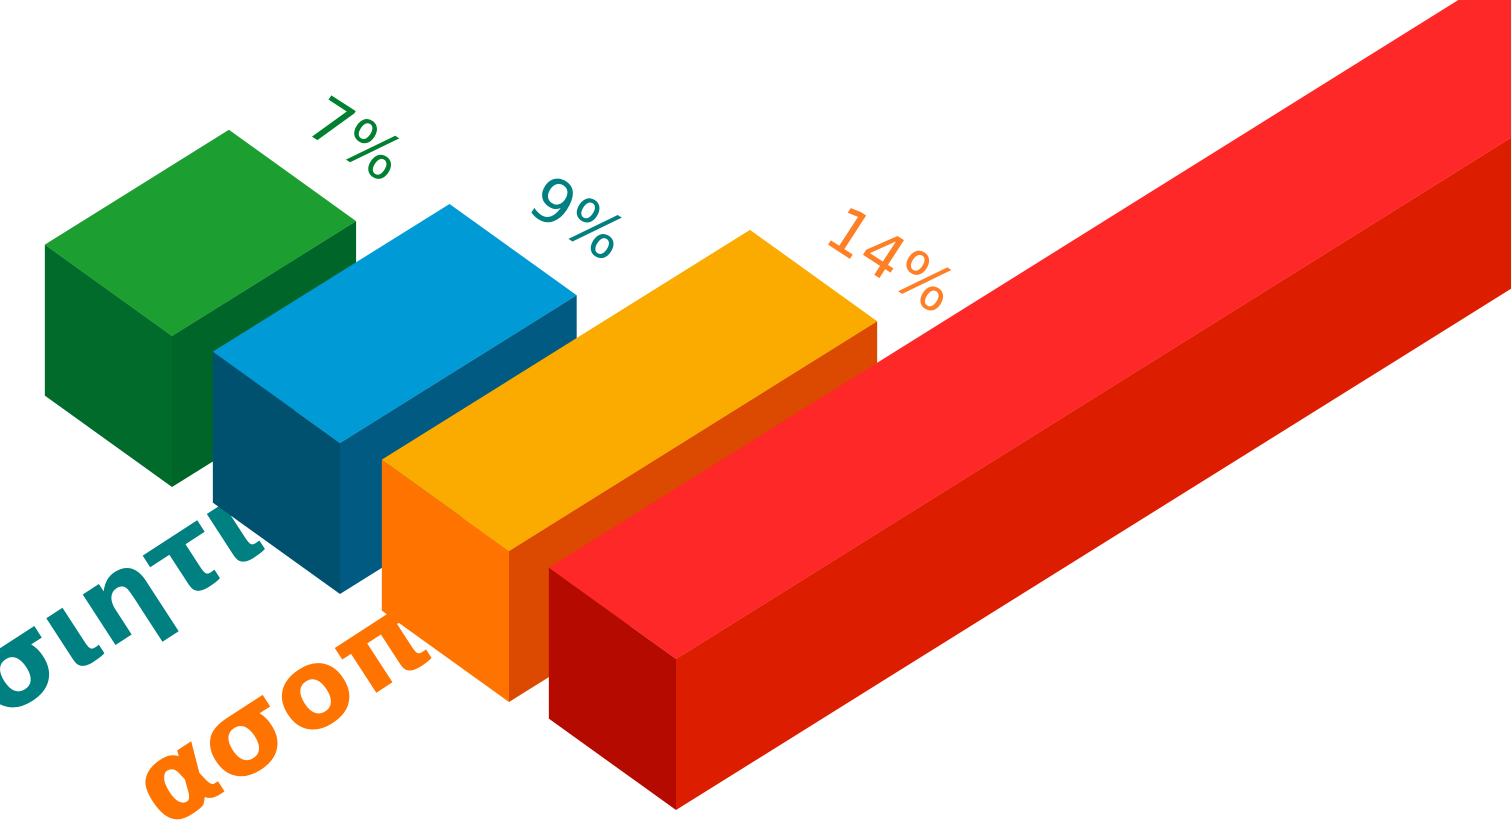 The width and height of the screenshot is (1511, 822). What do you see at coordinates (578, 218) in the screenshot?
I see `value-label-2: 9%` at bounding box center [578, 218].